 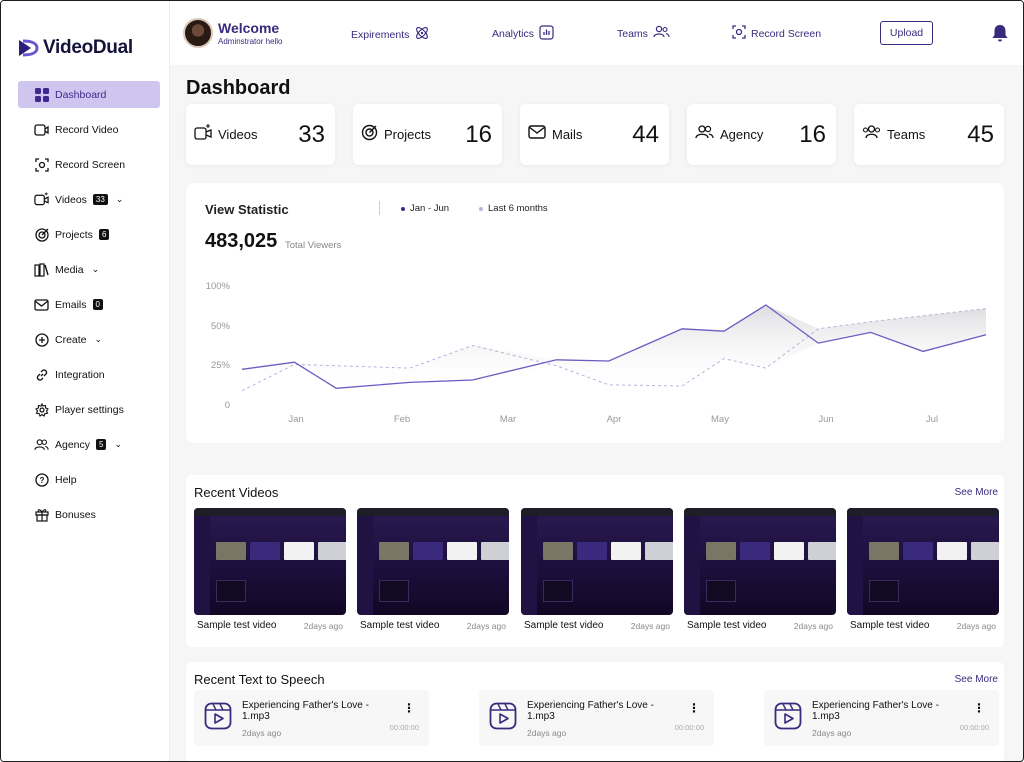 I want to click on stat-card-mails: Mails 44, so click(x=594, y=134).